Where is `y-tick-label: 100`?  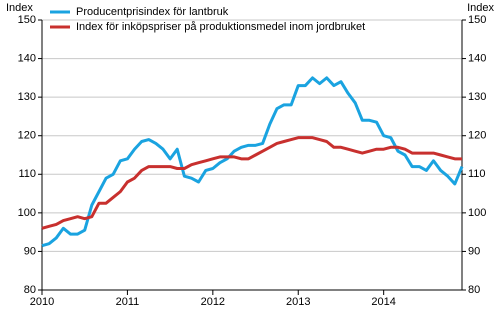 y-tick-label: 100 is located at coordinates (27, 213).